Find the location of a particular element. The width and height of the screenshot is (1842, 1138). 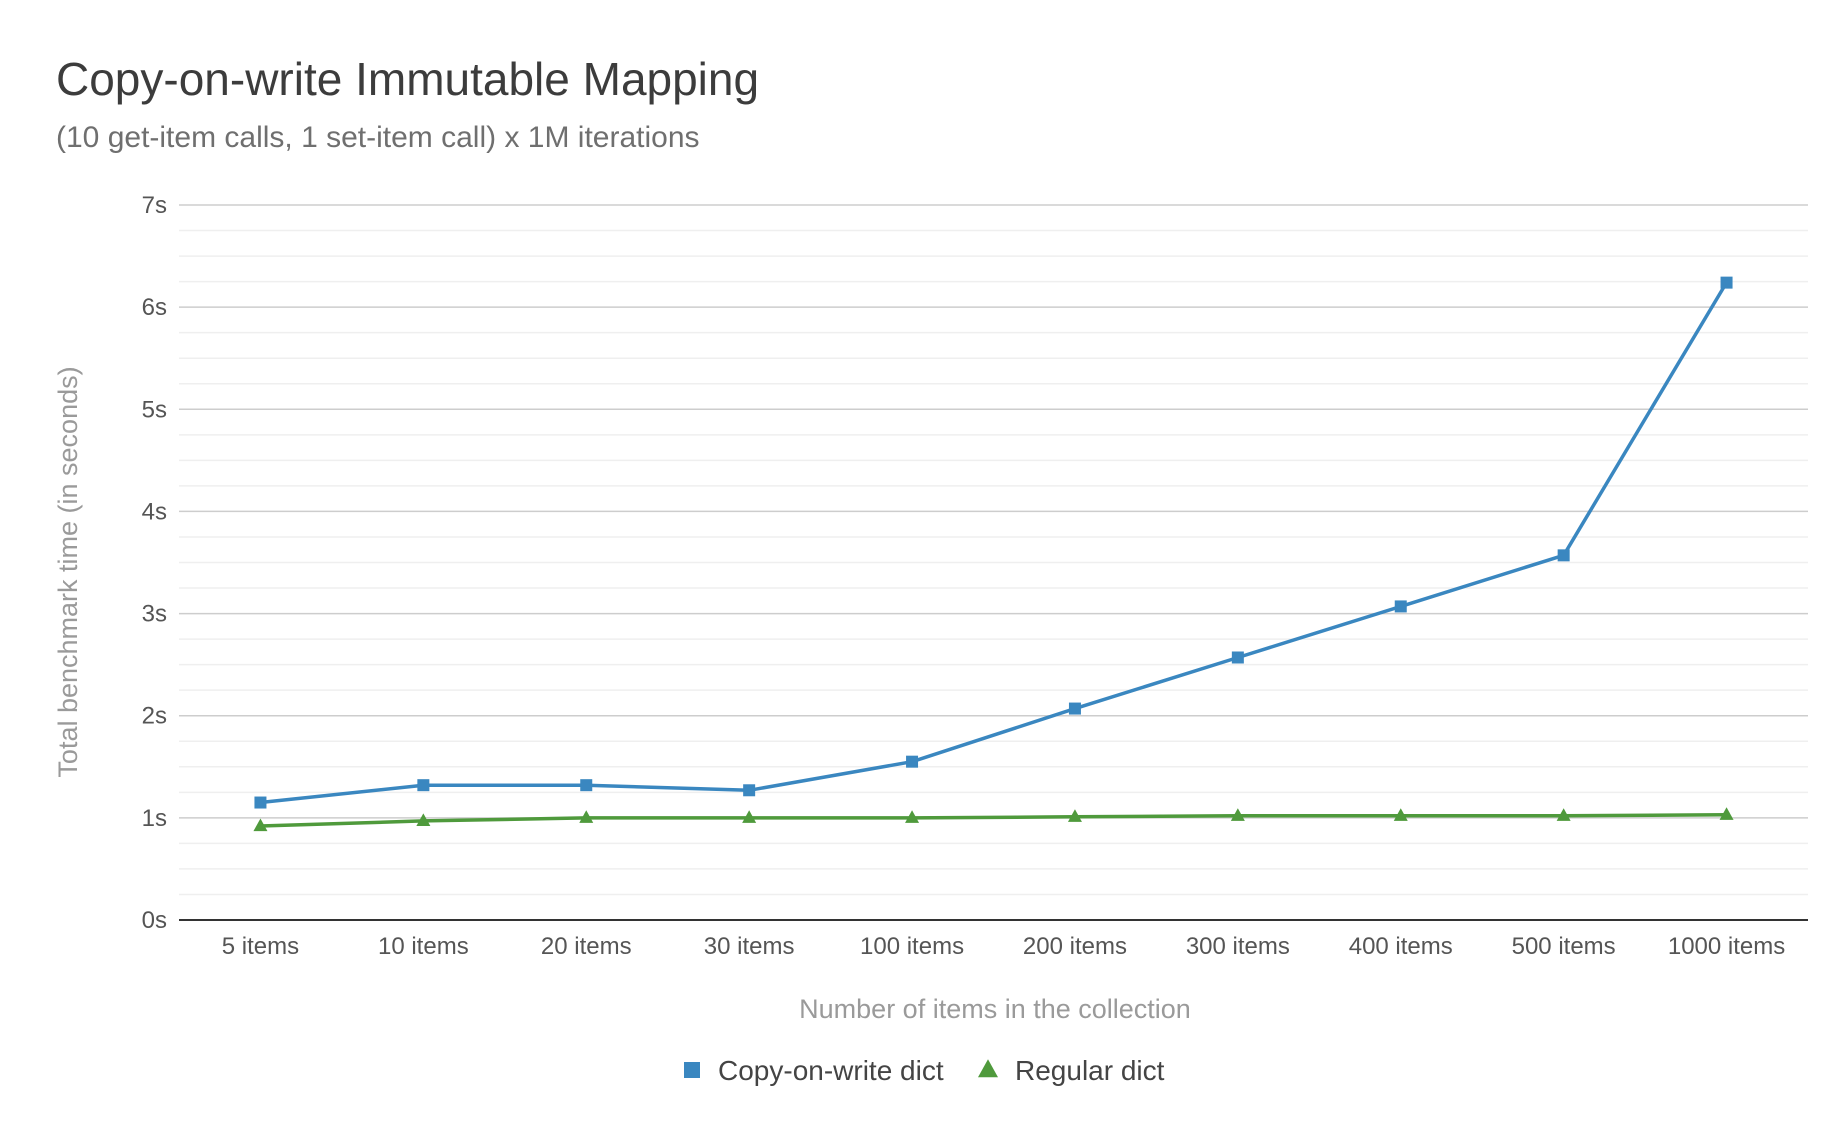

legend-item: Copy-on-write dict is located at coordinates (814, 1070).